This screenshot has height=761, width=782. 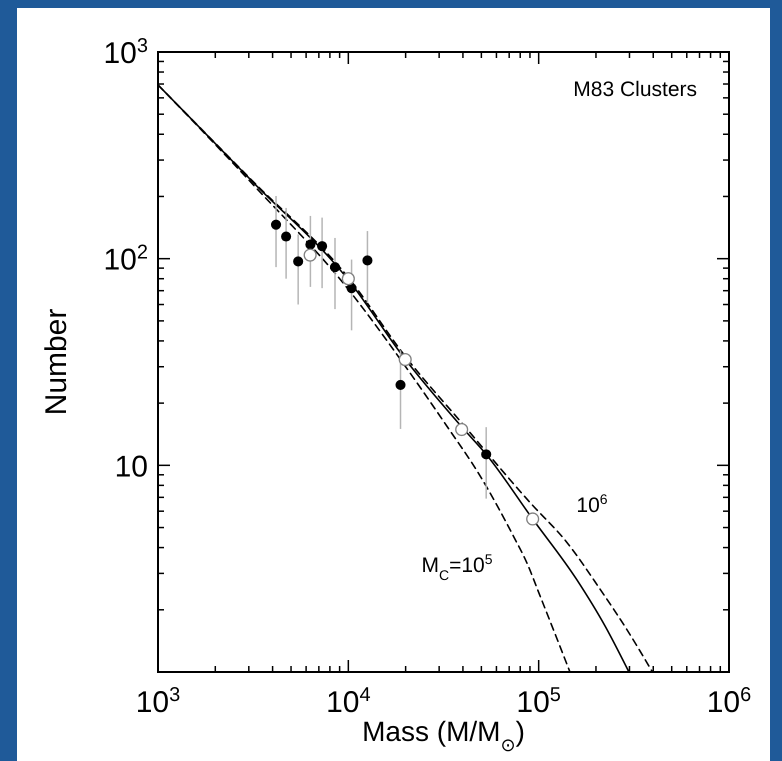 I want to click on x-axis-title: Mass (M/M$_{⊙}$), so click(x=443, y=735).